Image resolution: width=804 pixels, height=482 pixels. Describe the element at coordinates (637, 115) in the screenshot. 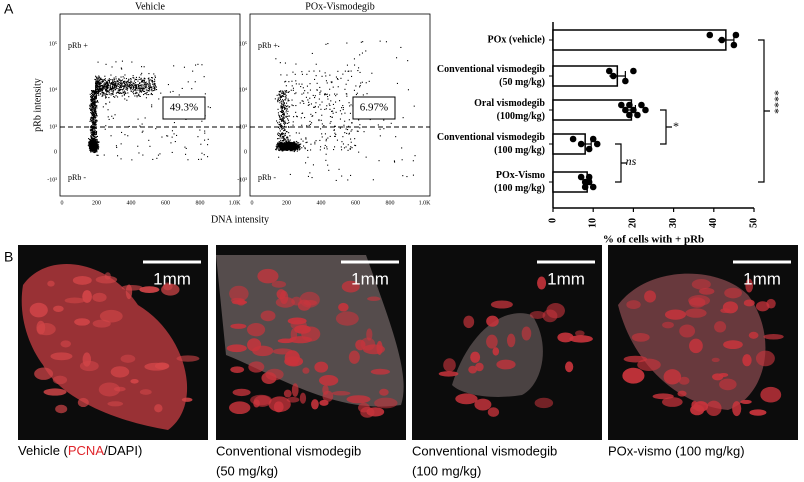

I see `point` at that location.